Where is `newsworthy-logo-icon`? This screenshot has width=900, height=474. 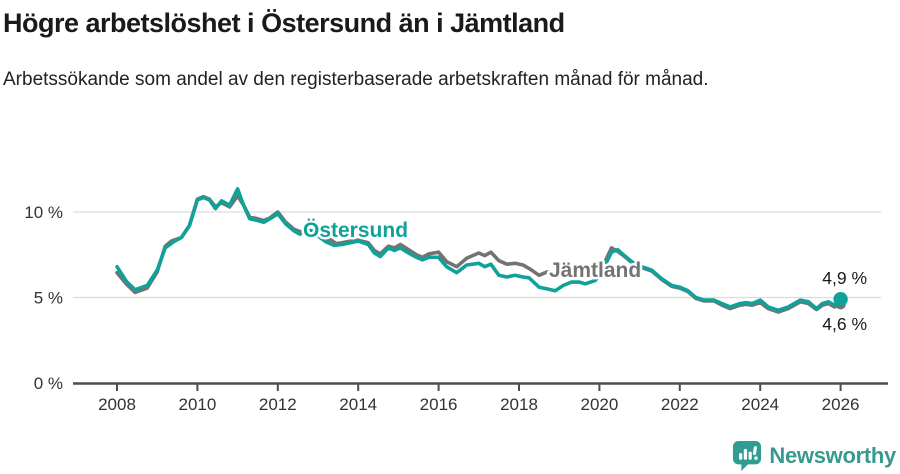 newsworthy-logo-icon is located at coordinates (747, 455).